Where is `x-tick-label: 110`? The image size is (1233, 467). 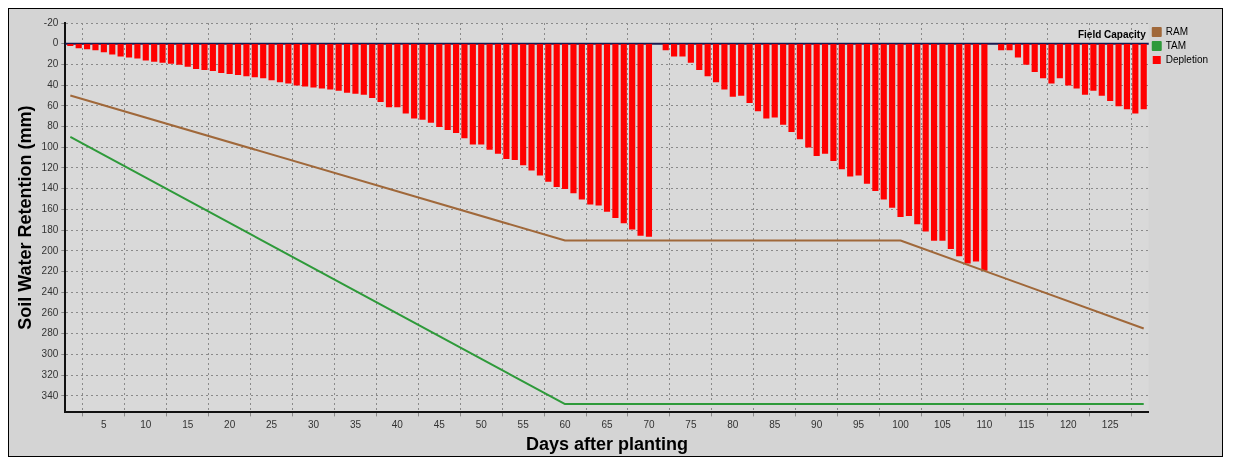 x-tick-label: 110 is located at coordinates (984, 425).